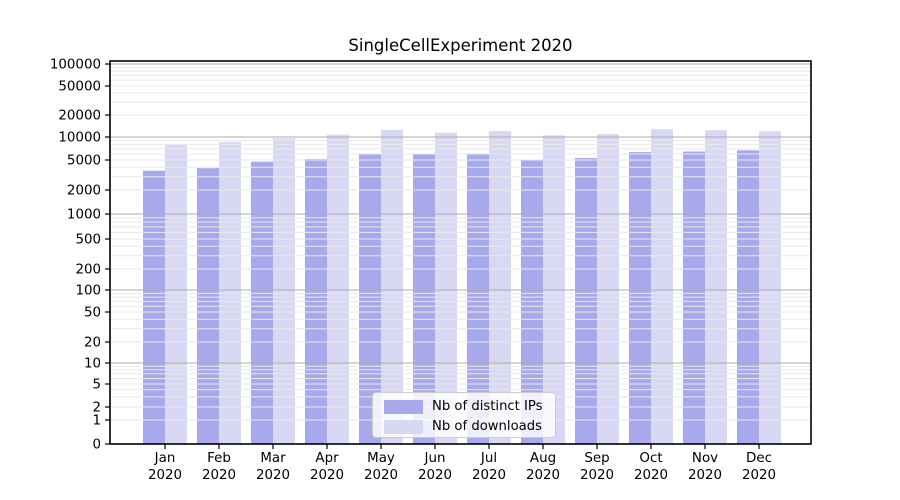 This screenshot has width=900, height=500. I want to click on x-tick-label-month: Aug, so click(543, 458).